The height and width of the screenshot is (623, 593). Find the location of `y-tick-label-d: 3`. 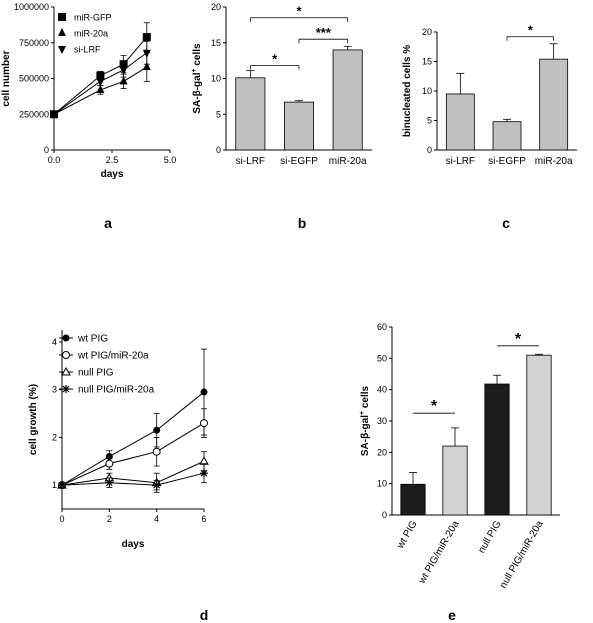

y-tick-label-d: 3 is located at coordinates (54, 390).